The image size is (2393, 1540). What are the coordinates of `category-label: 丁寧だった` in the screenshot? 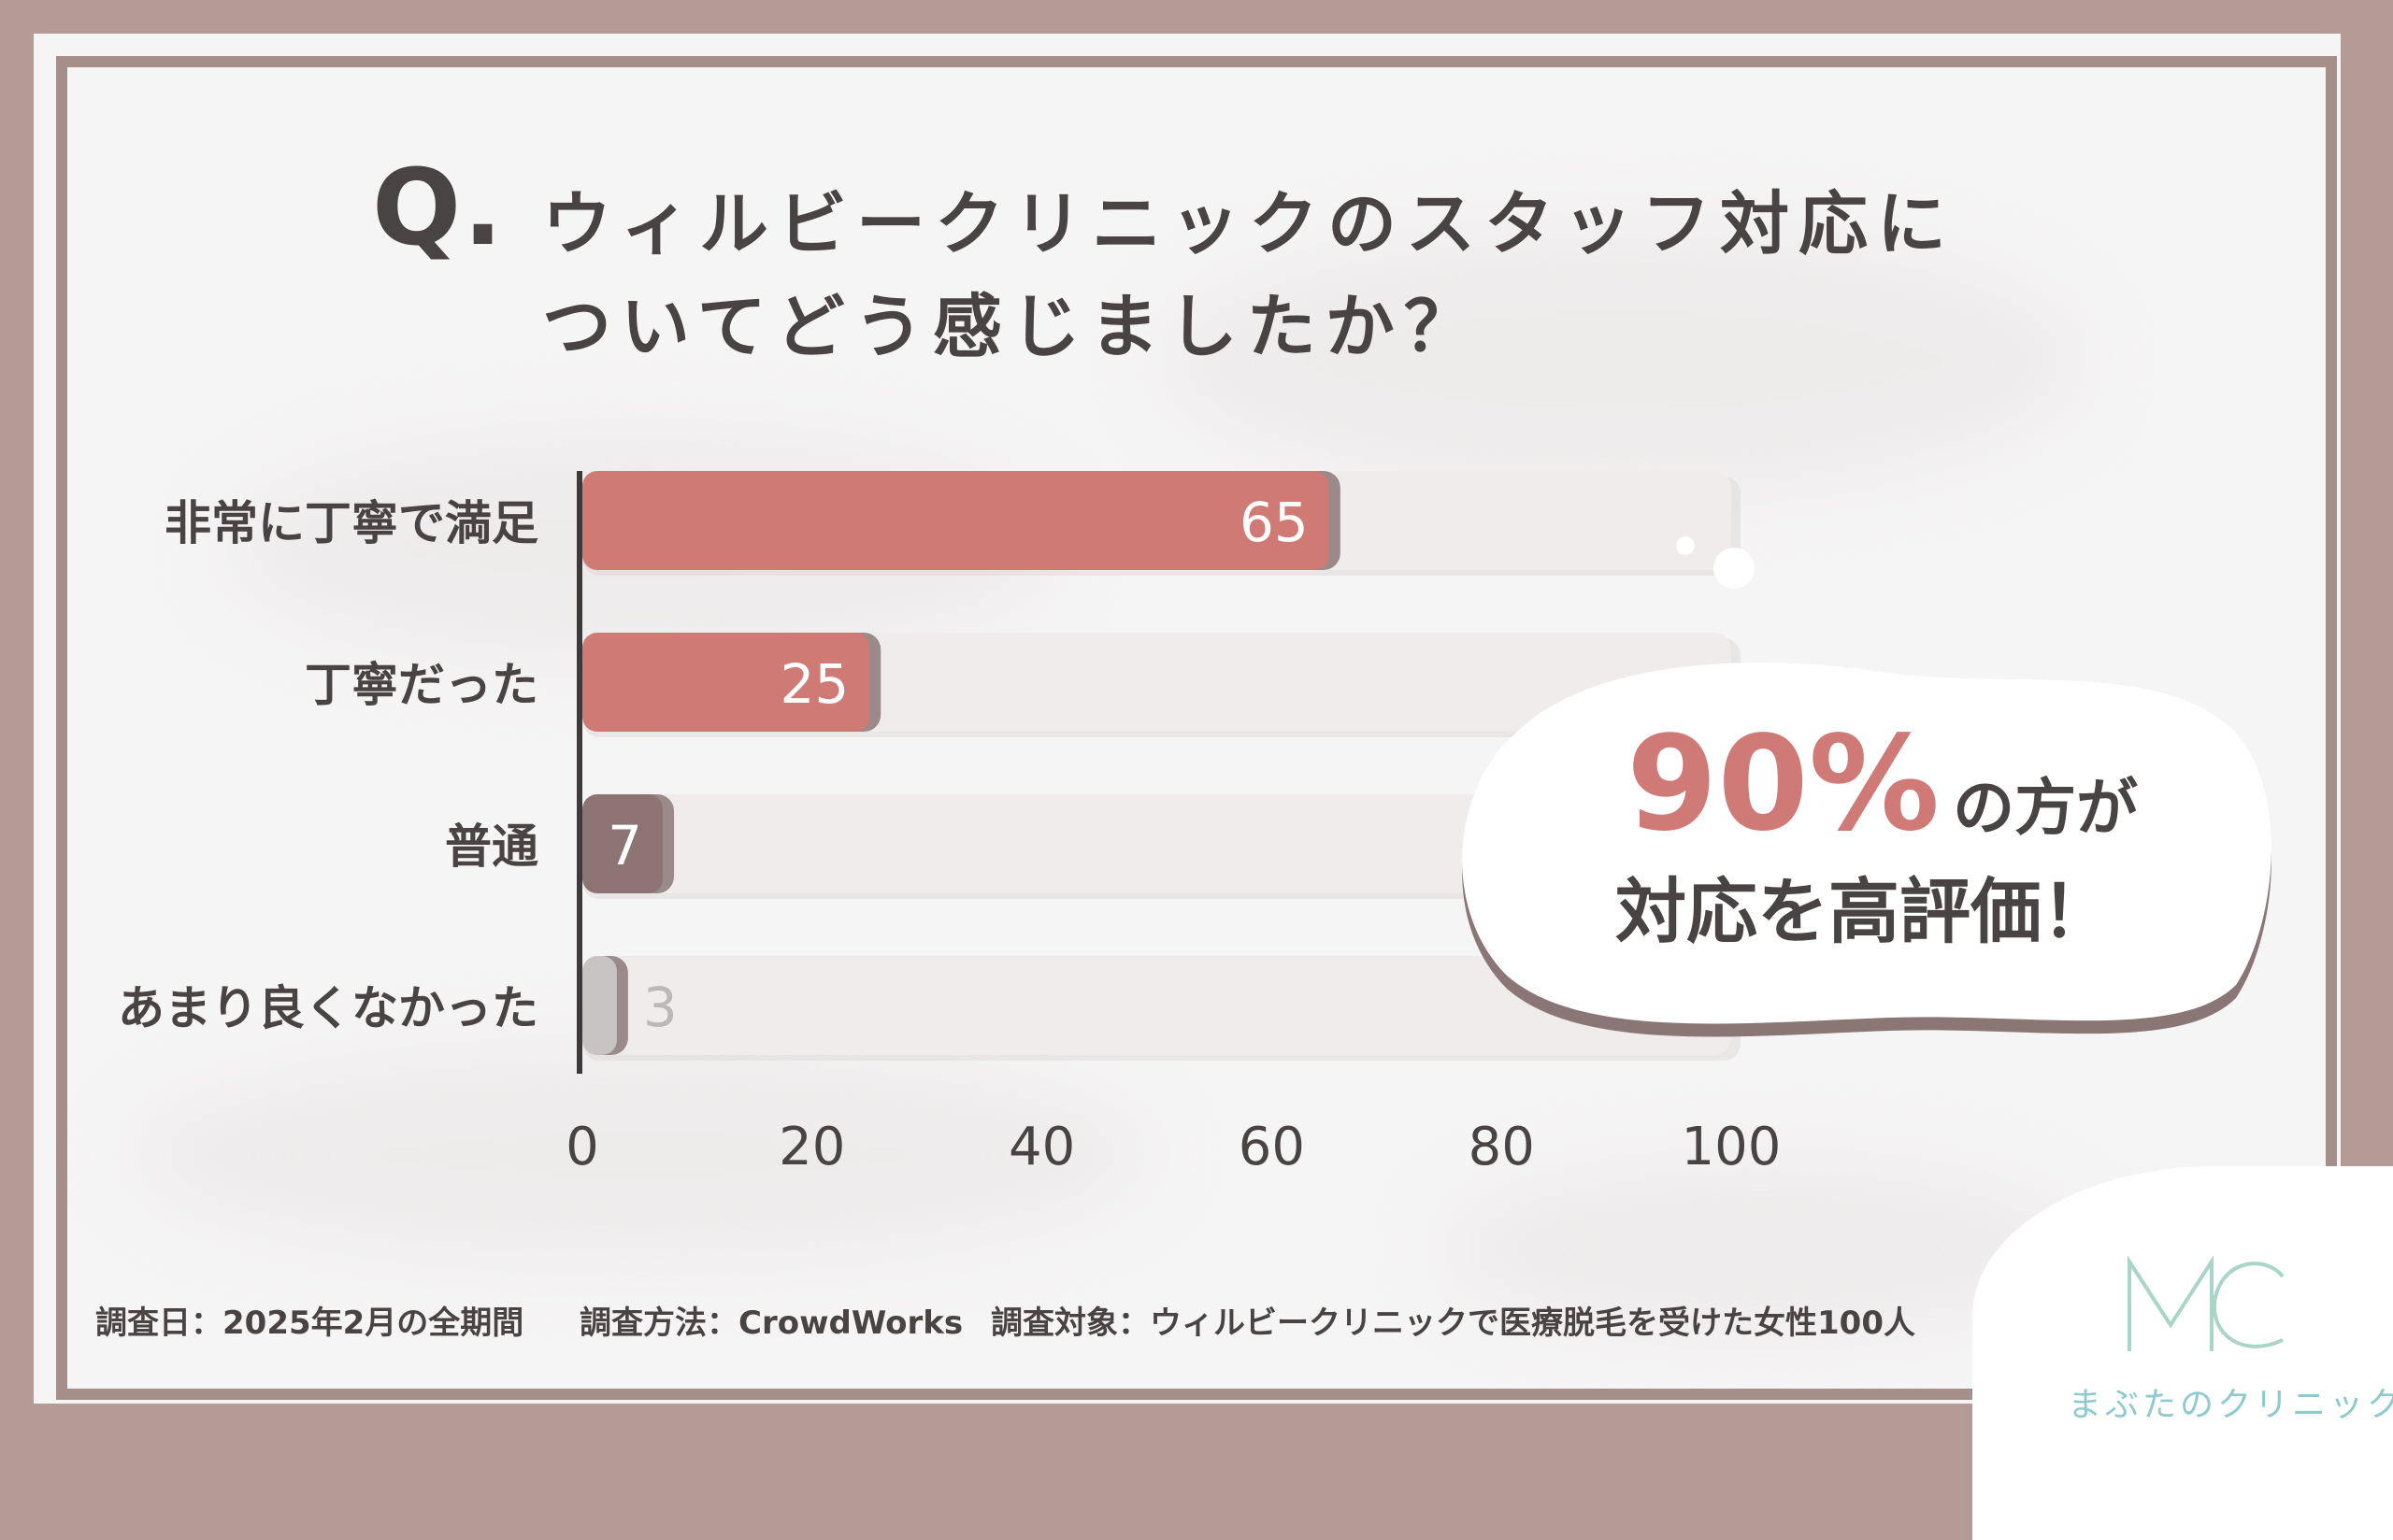 It's located at (421, 685).